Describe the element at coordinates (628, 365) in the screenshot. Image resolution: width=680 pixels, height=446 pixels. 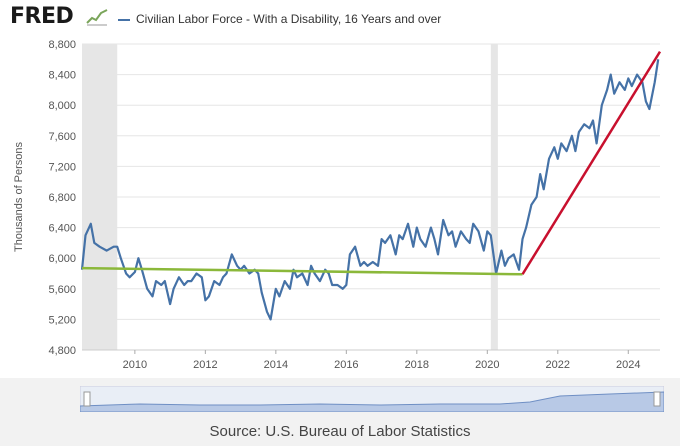
I see `x-tick-label: 2024` at that location.